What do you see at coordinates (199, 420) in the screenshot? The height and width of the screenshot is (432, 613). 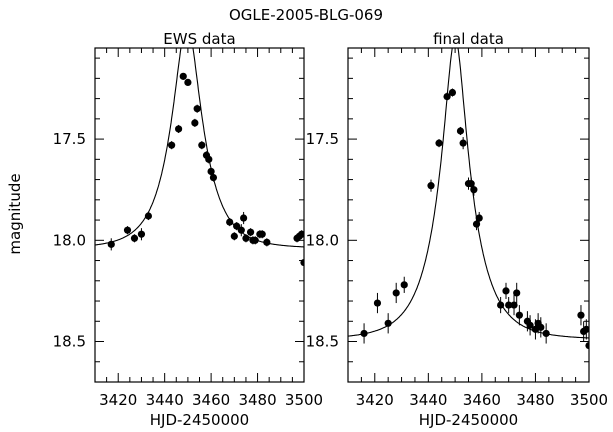 I see `x-axis-label-ews: HJD-2450000` at bounding box center [199, 420].